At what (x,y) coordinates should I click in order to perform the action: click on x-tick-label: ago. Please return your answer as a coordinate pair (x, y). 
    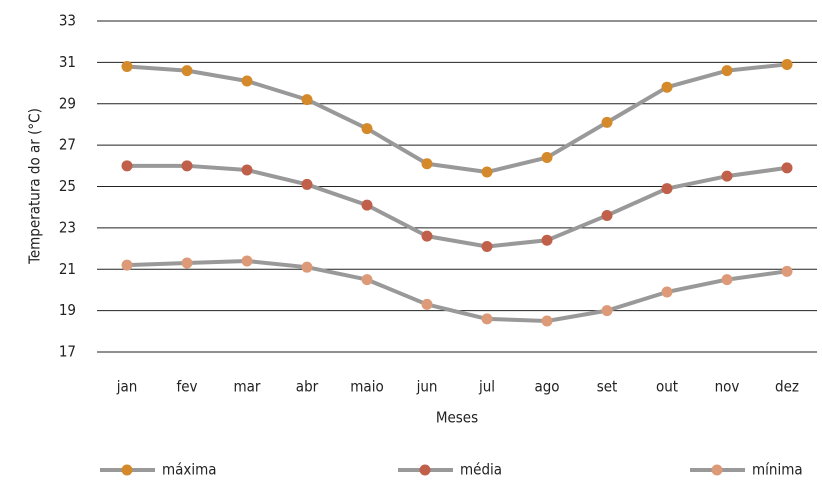
    Looking at the image, I should click on (546, 387).